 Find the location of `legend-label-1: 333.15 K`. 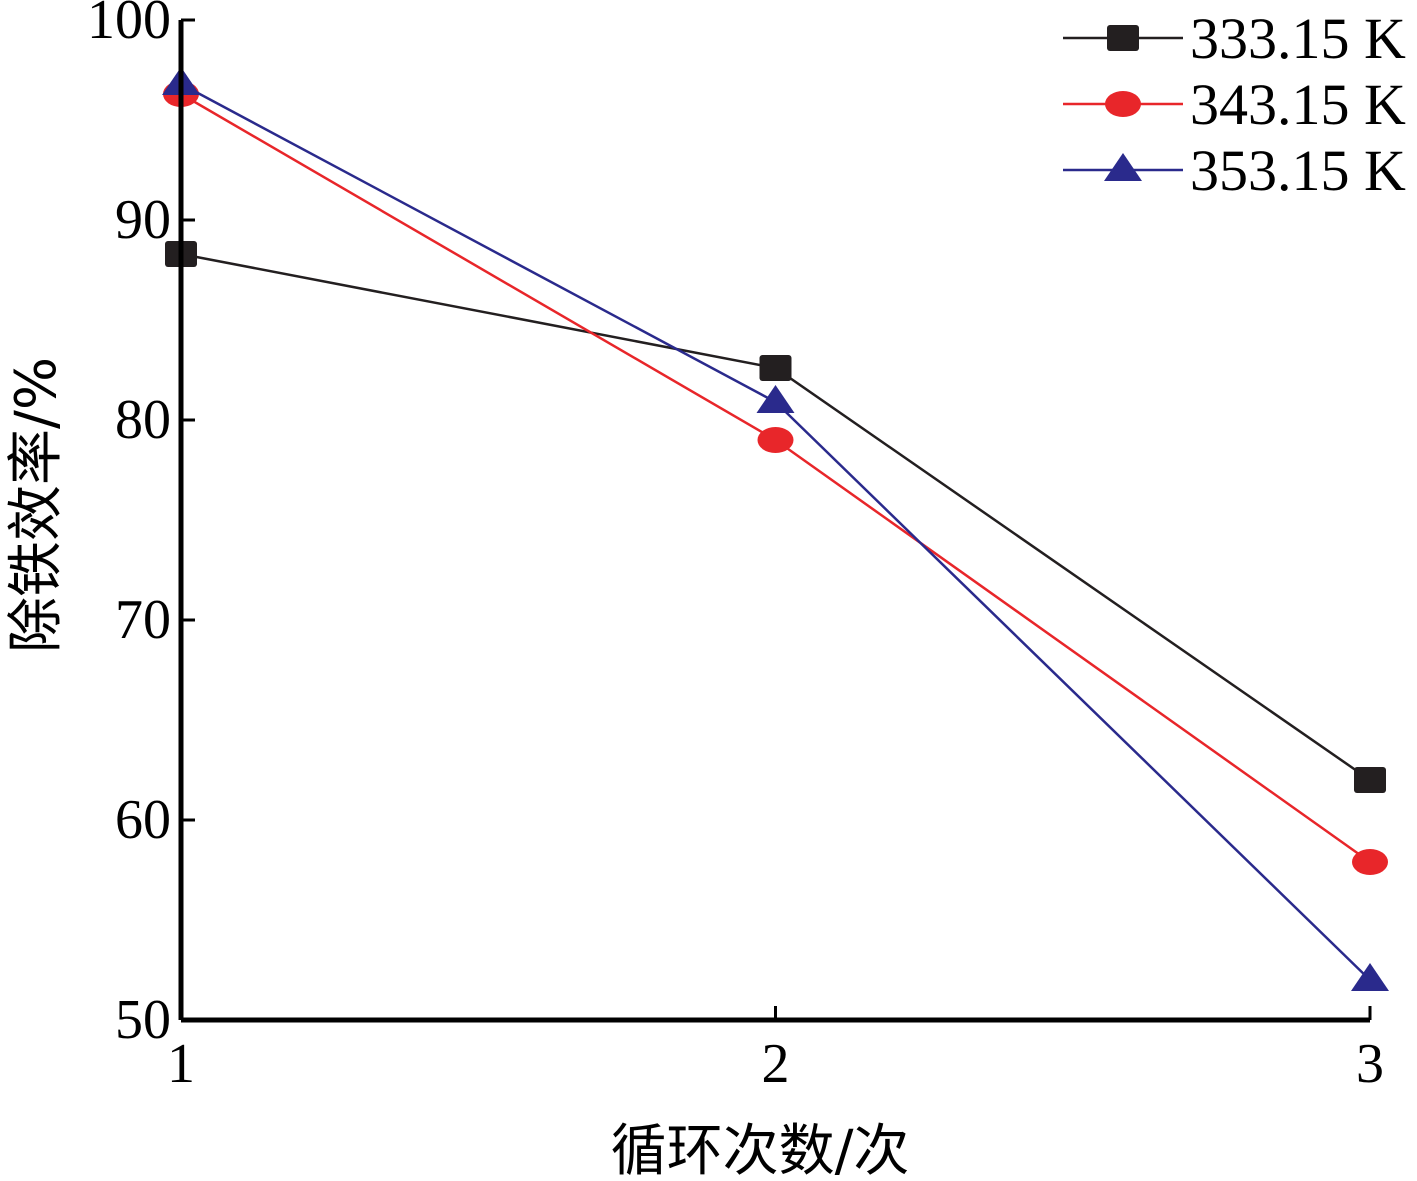

legend-label-1: 333.15 K is located at coordinates (1298, 38).